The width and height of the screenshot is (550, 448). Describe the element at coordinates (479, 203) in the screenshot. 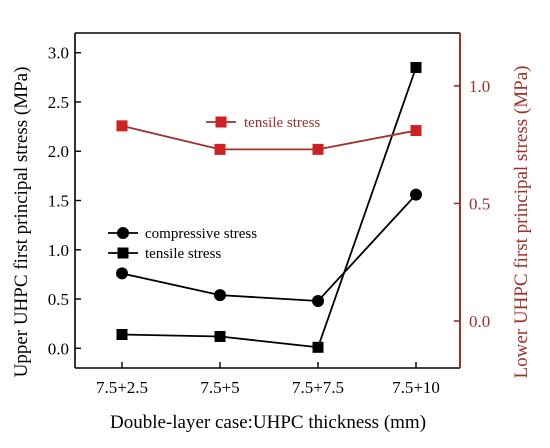

I see `right-y-tick-label: 0.5` at that location.